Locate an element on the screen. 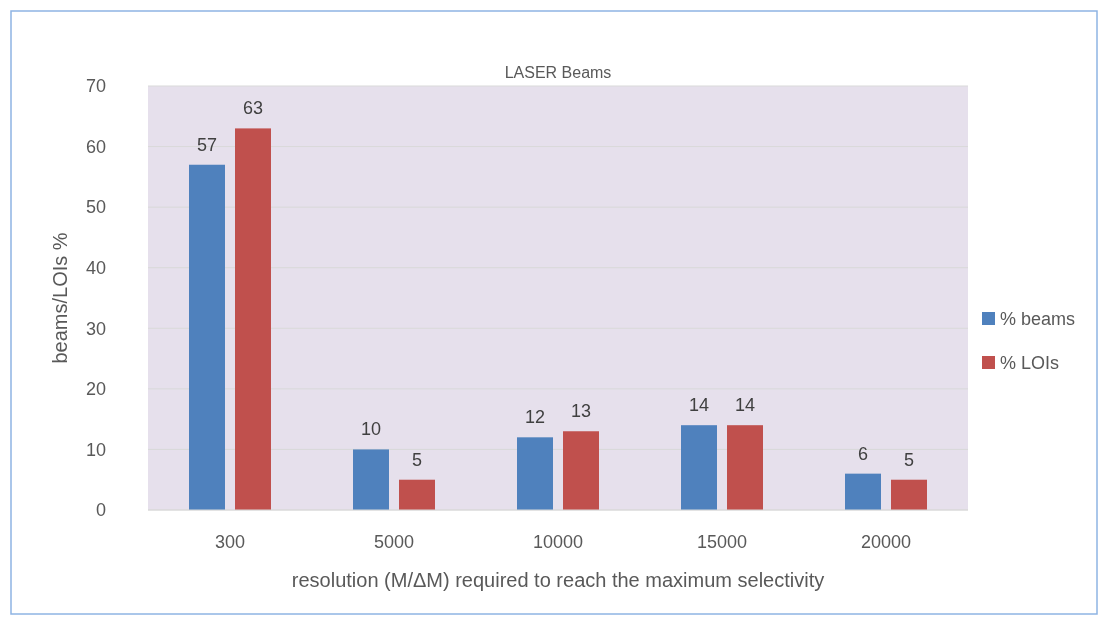  data-label: 57 is located at coordinates (207, 144).